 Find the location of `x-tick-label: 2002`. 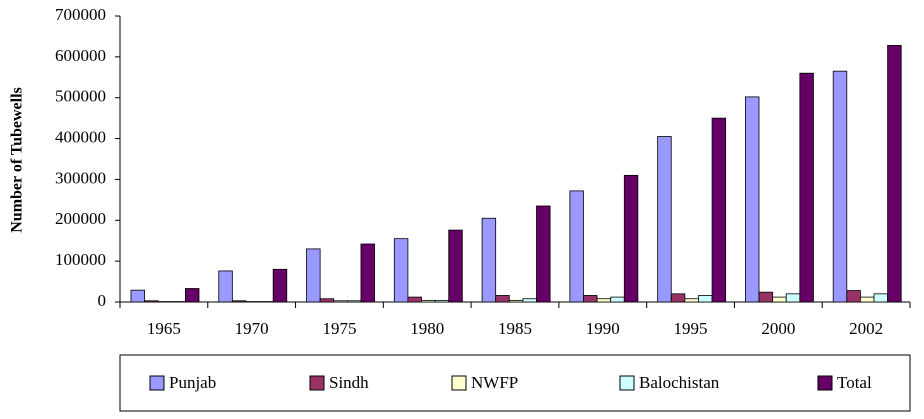

x-tick-label: 2002 is located at coordinates (866, 328).